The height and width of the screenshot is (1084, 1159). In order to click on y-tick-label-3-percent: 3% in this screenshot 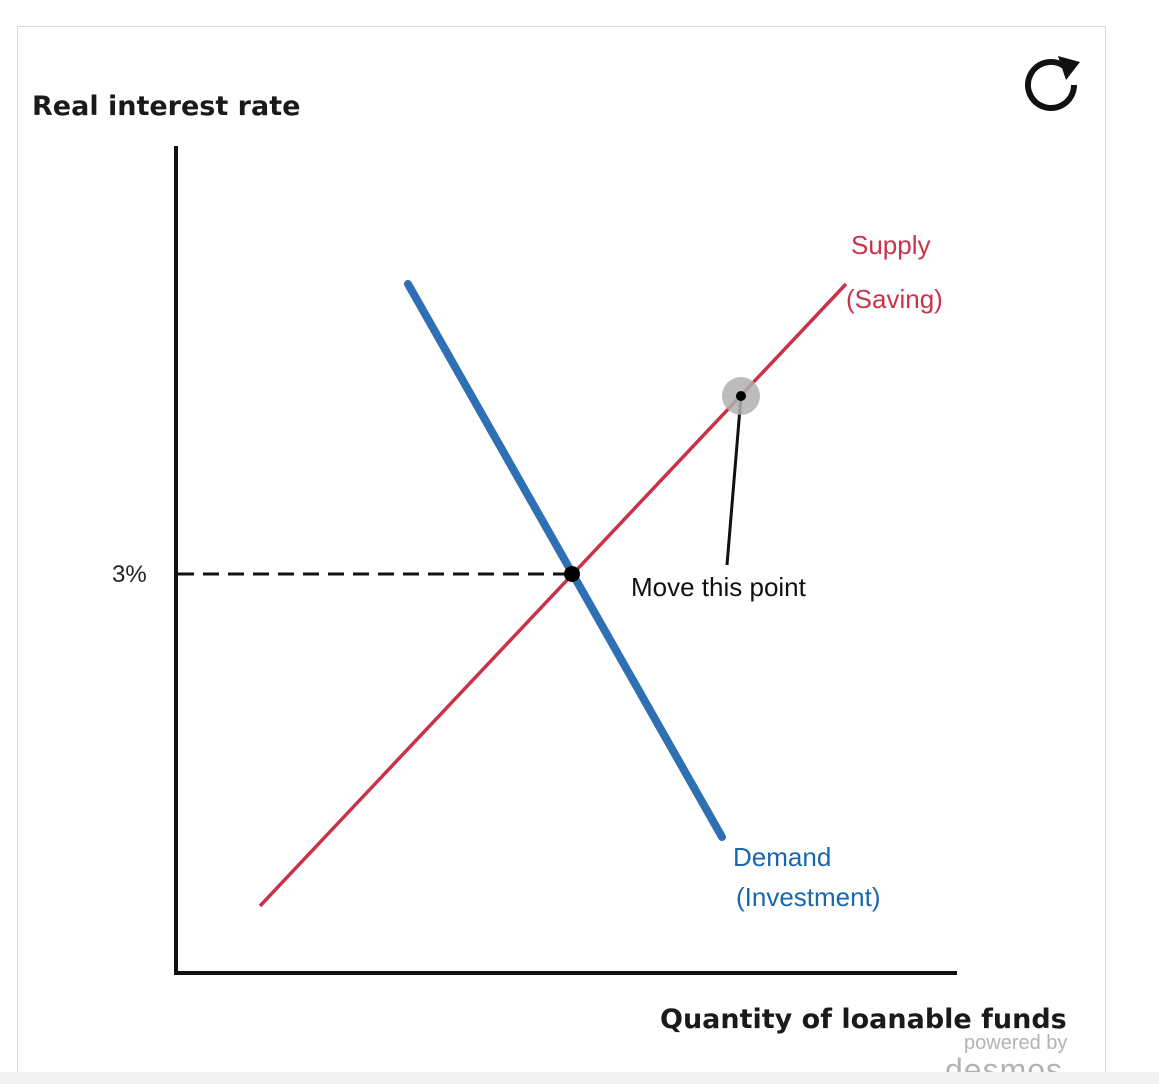, I will do `click(129, 574)`.